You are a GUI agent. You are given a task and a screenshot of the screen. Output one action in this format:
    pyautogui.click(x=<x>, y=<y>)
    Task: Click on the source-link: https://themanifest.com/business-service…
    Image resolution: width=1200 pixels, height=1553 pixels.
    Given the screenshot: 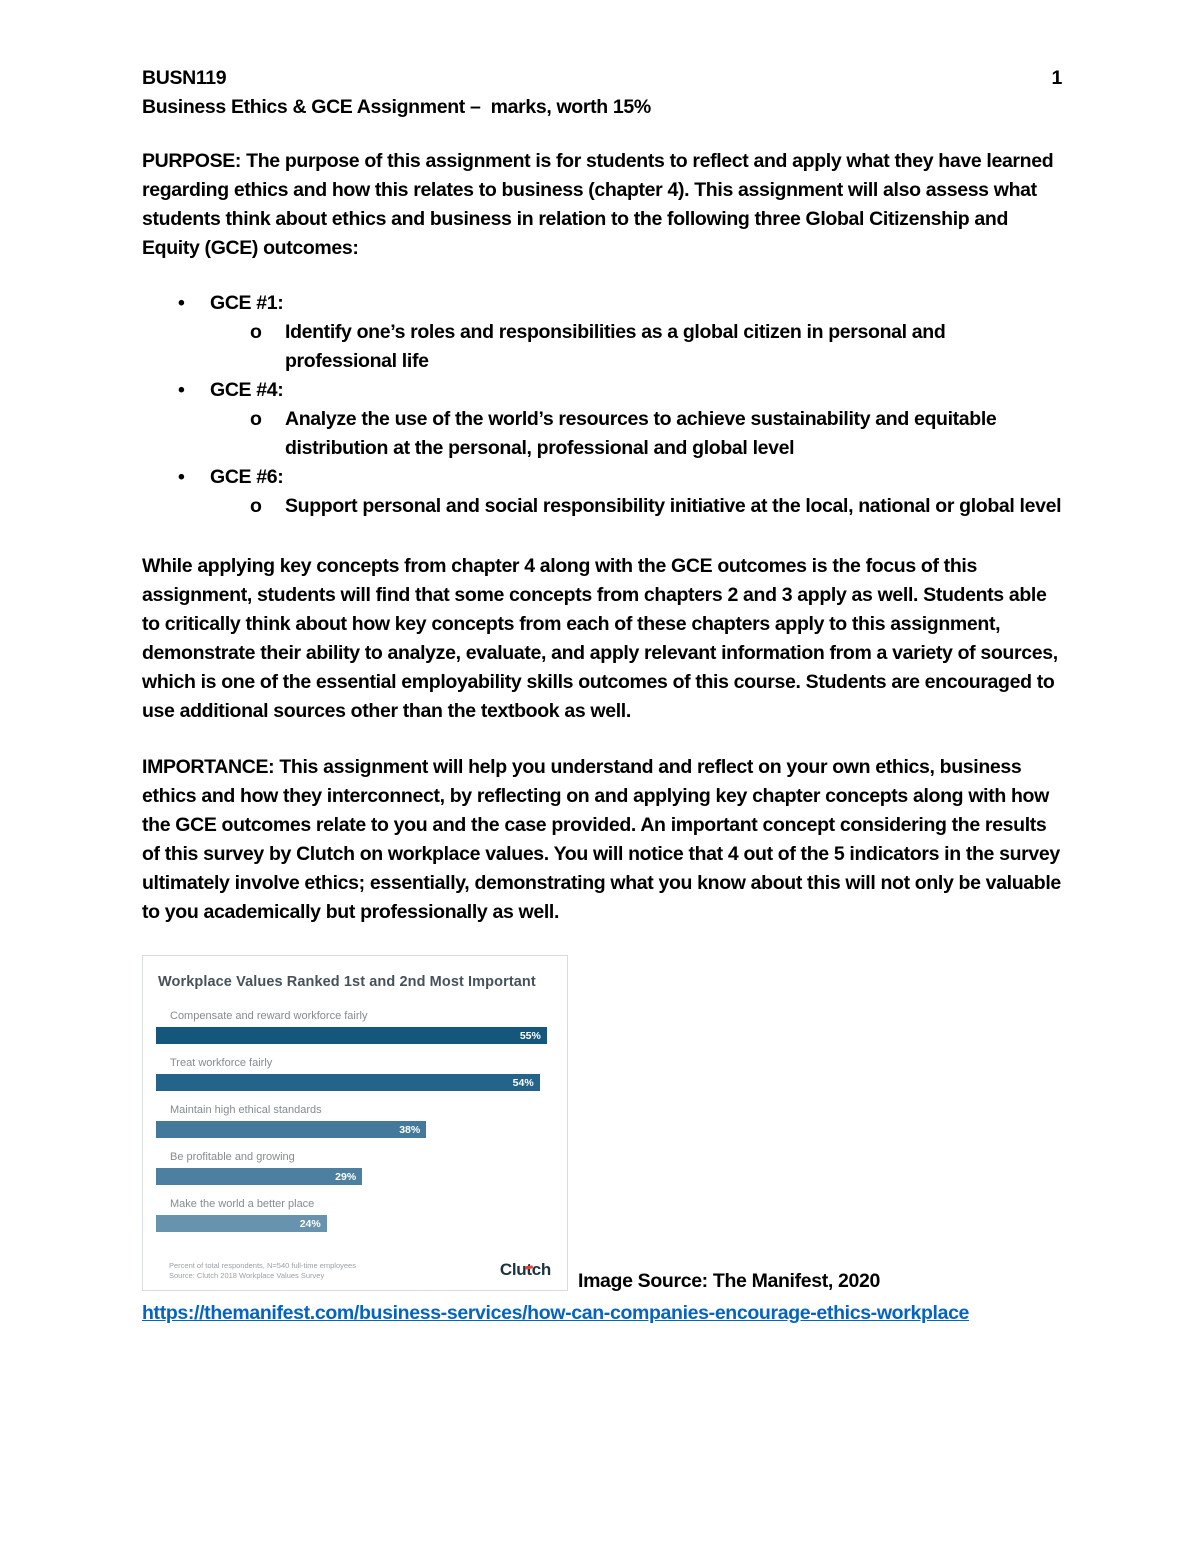 What is the action you would take?
    pyautogui.click(x=556, y=1313)
    